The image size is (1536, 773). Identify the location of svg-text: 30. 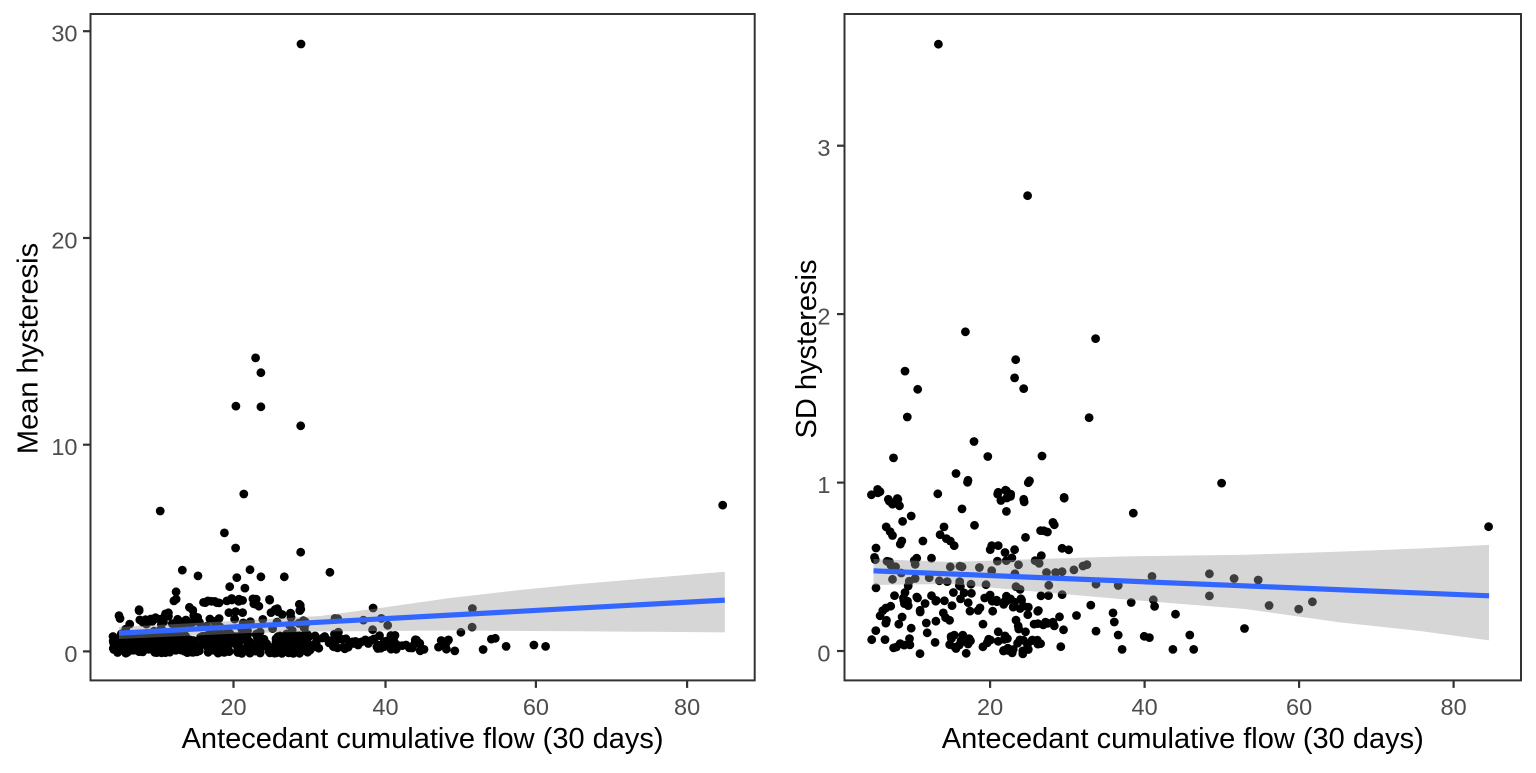
(64, 34).